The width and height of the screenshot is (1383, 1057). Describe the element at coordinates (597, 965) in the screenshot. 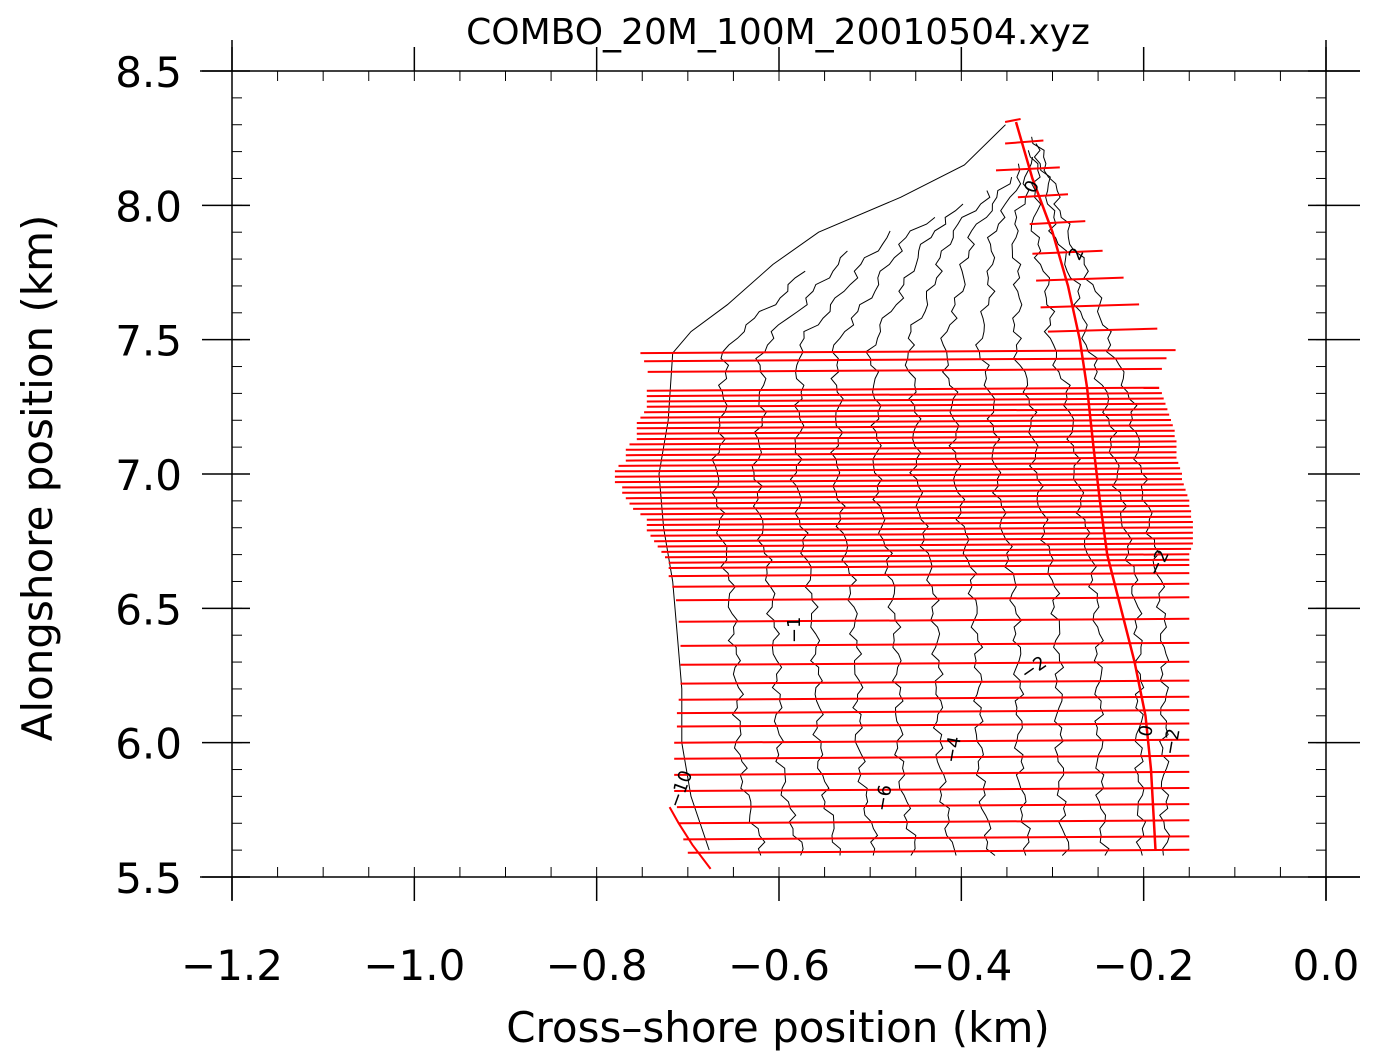

I see `x-tick-label: −0.8` at that location.